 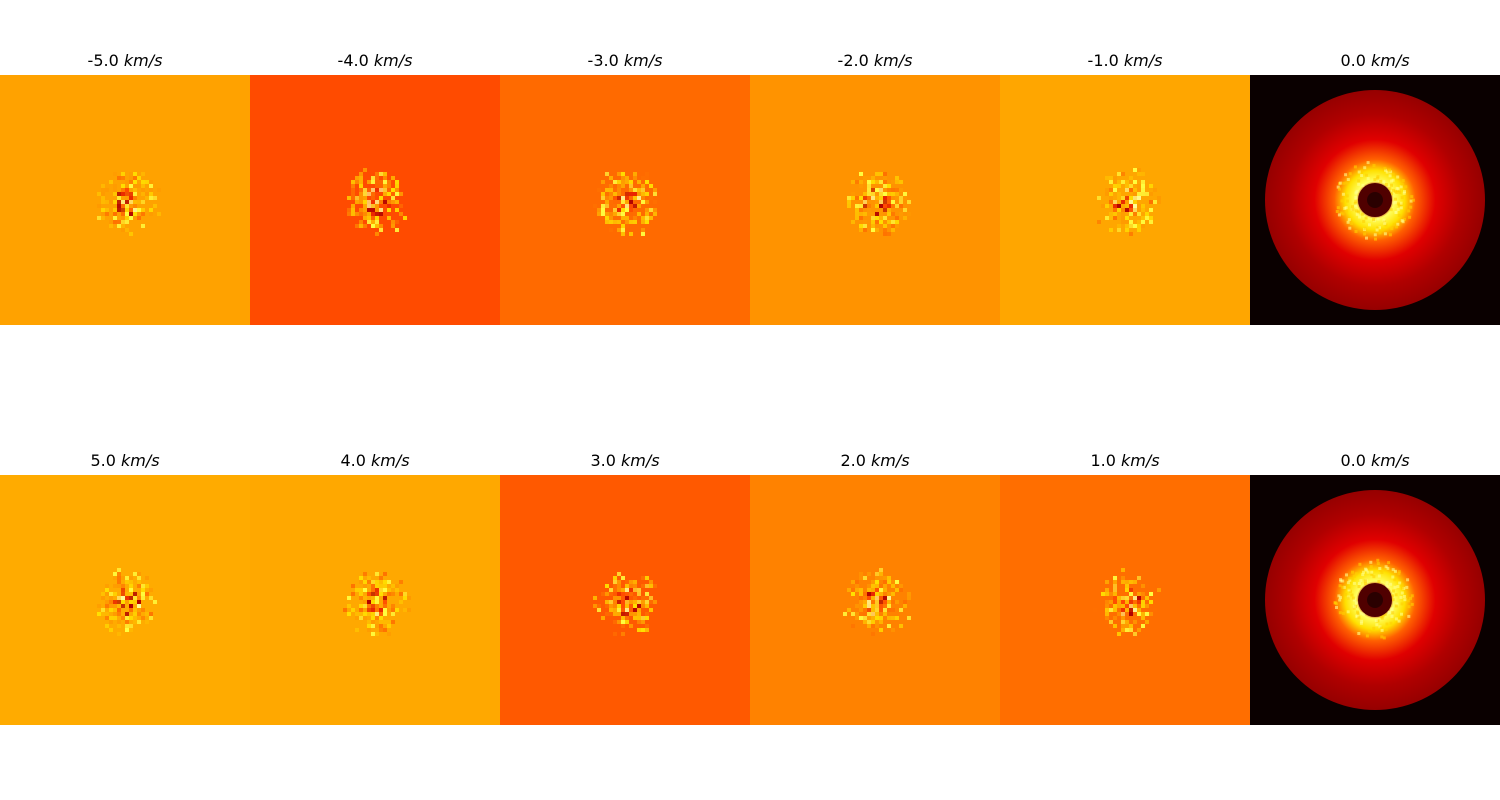 I want to click on channel-panel: -3.0 km/s, so click(x=625, y=180).